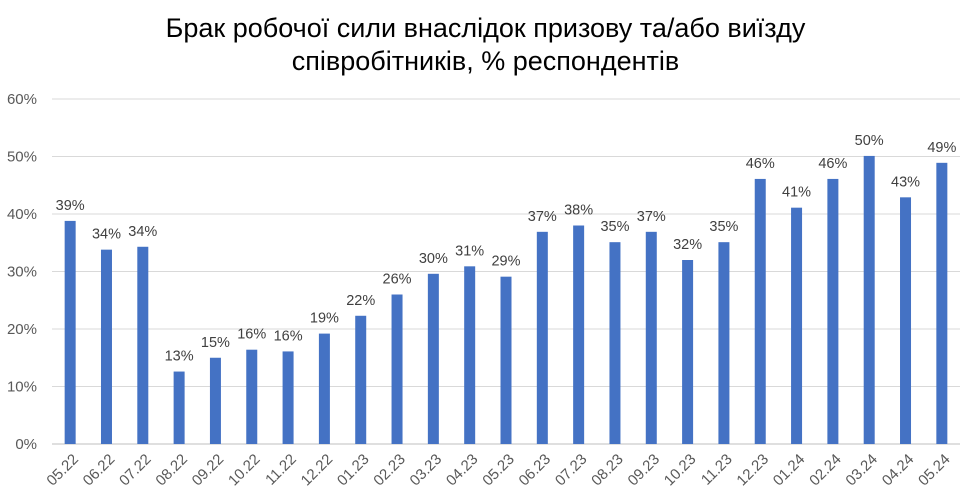 The height and width of the screenshot is (502, 971). I want to click on y-axis-ticks: 0% 10% 20% 30% 40% 50% 60%, so click(22, 272).